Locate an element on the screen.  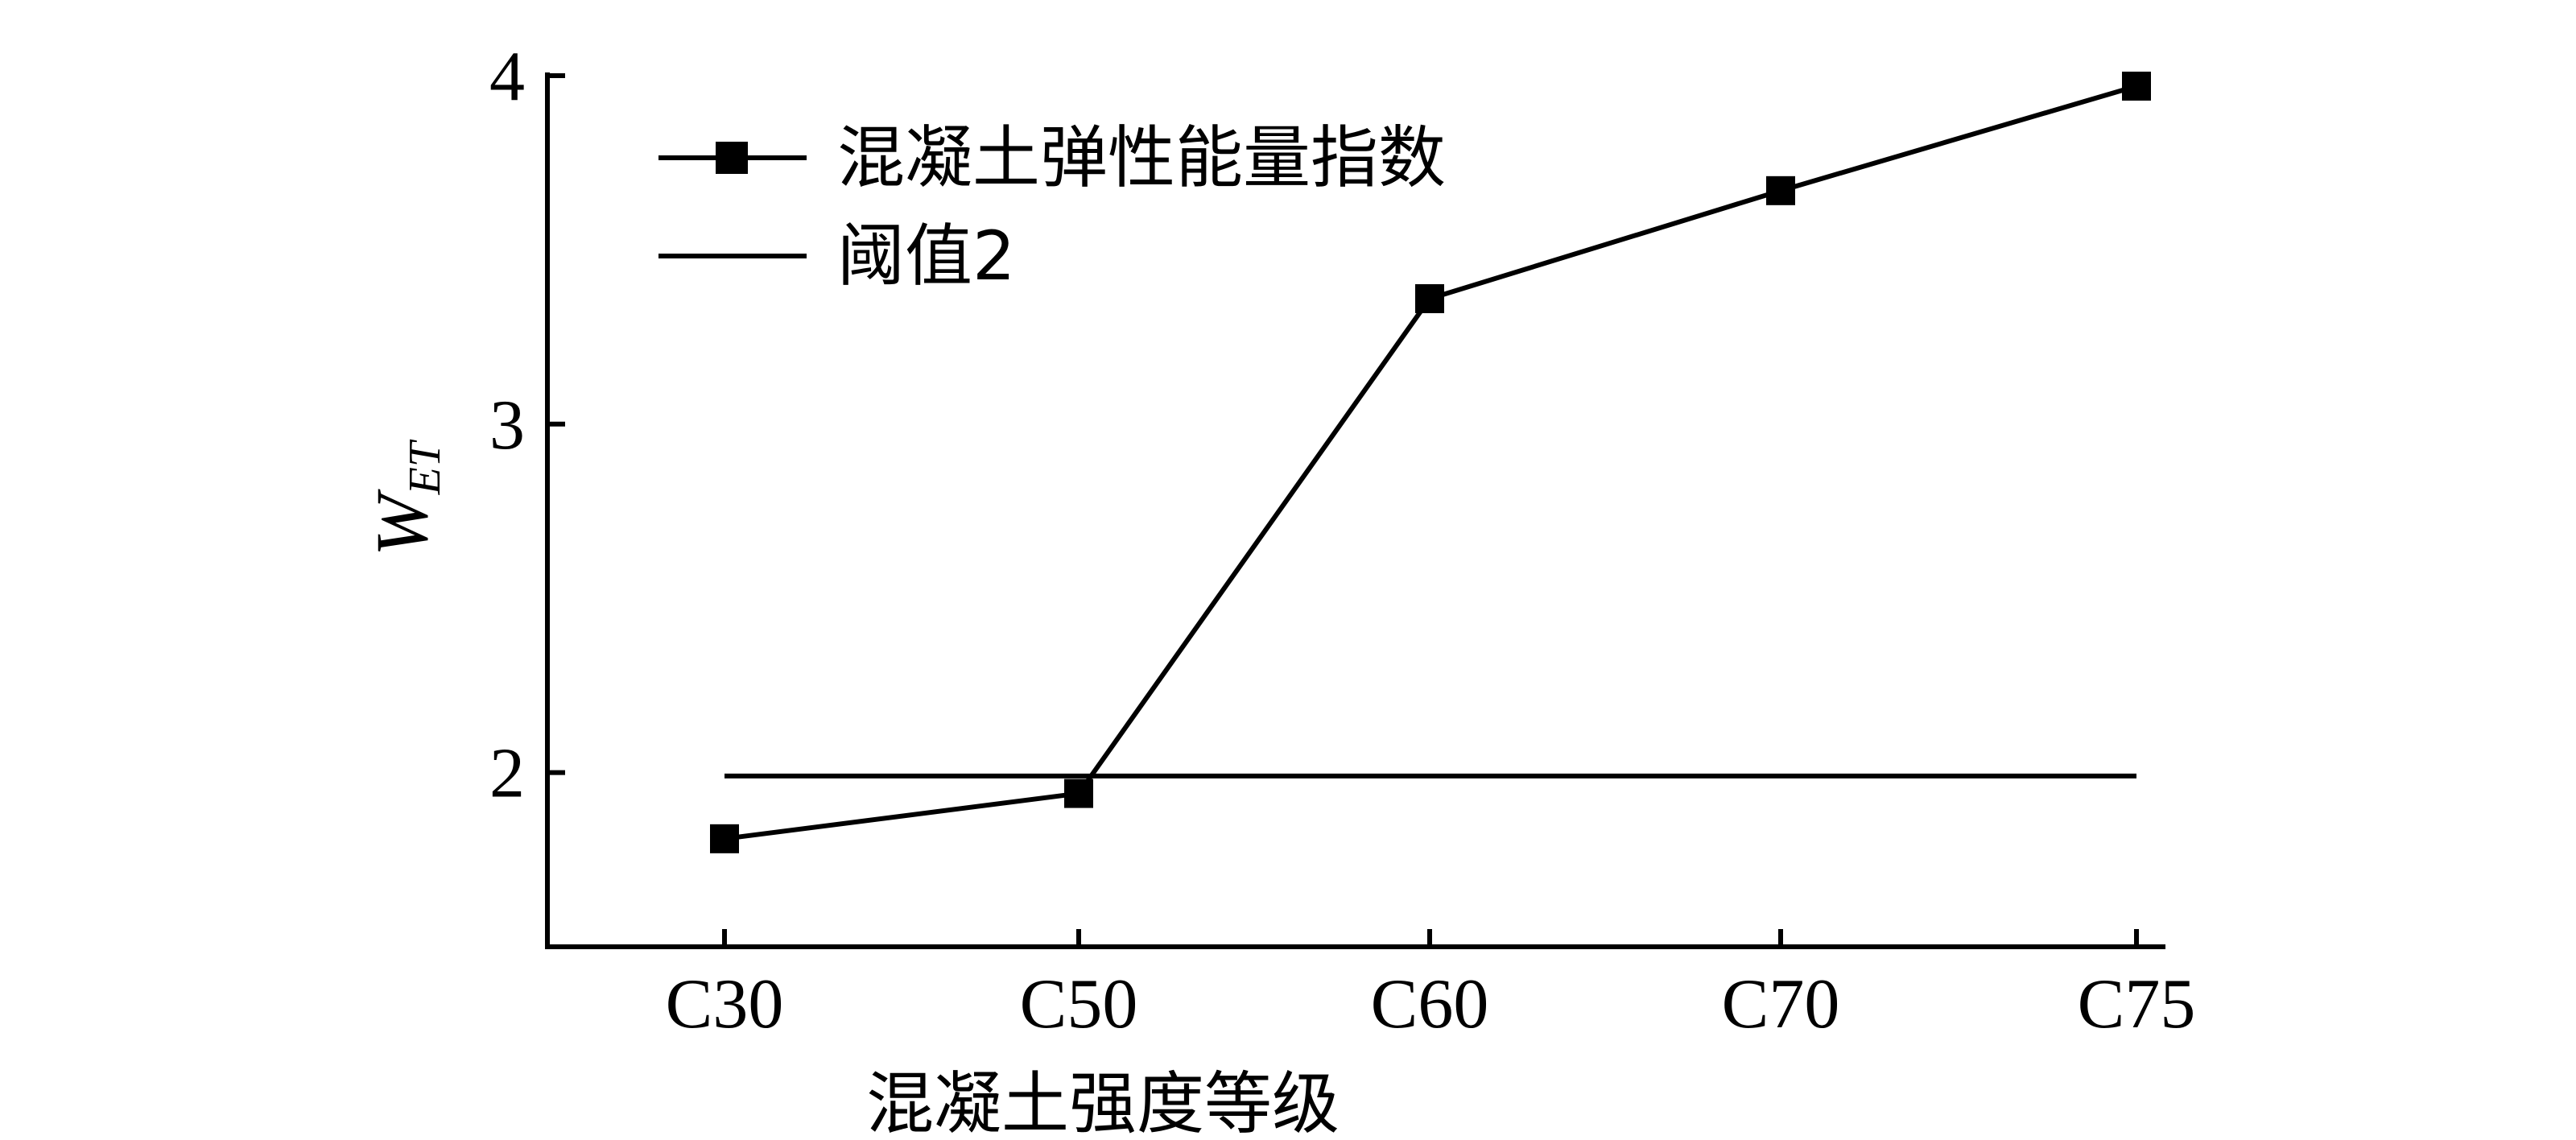
data-point-1-C30 is located at coordinates (724, 839).